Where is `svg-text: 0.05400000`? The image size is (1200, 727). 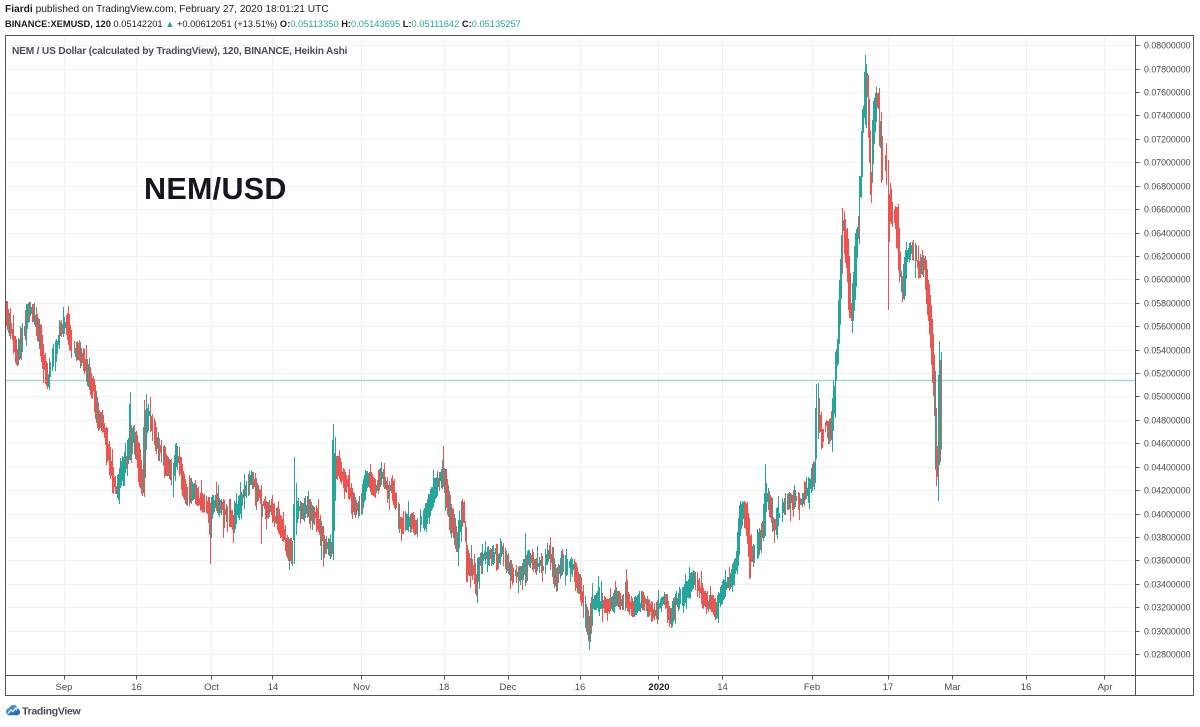
svg-text: 0.05400000 is located at coordinates (1167, 351).